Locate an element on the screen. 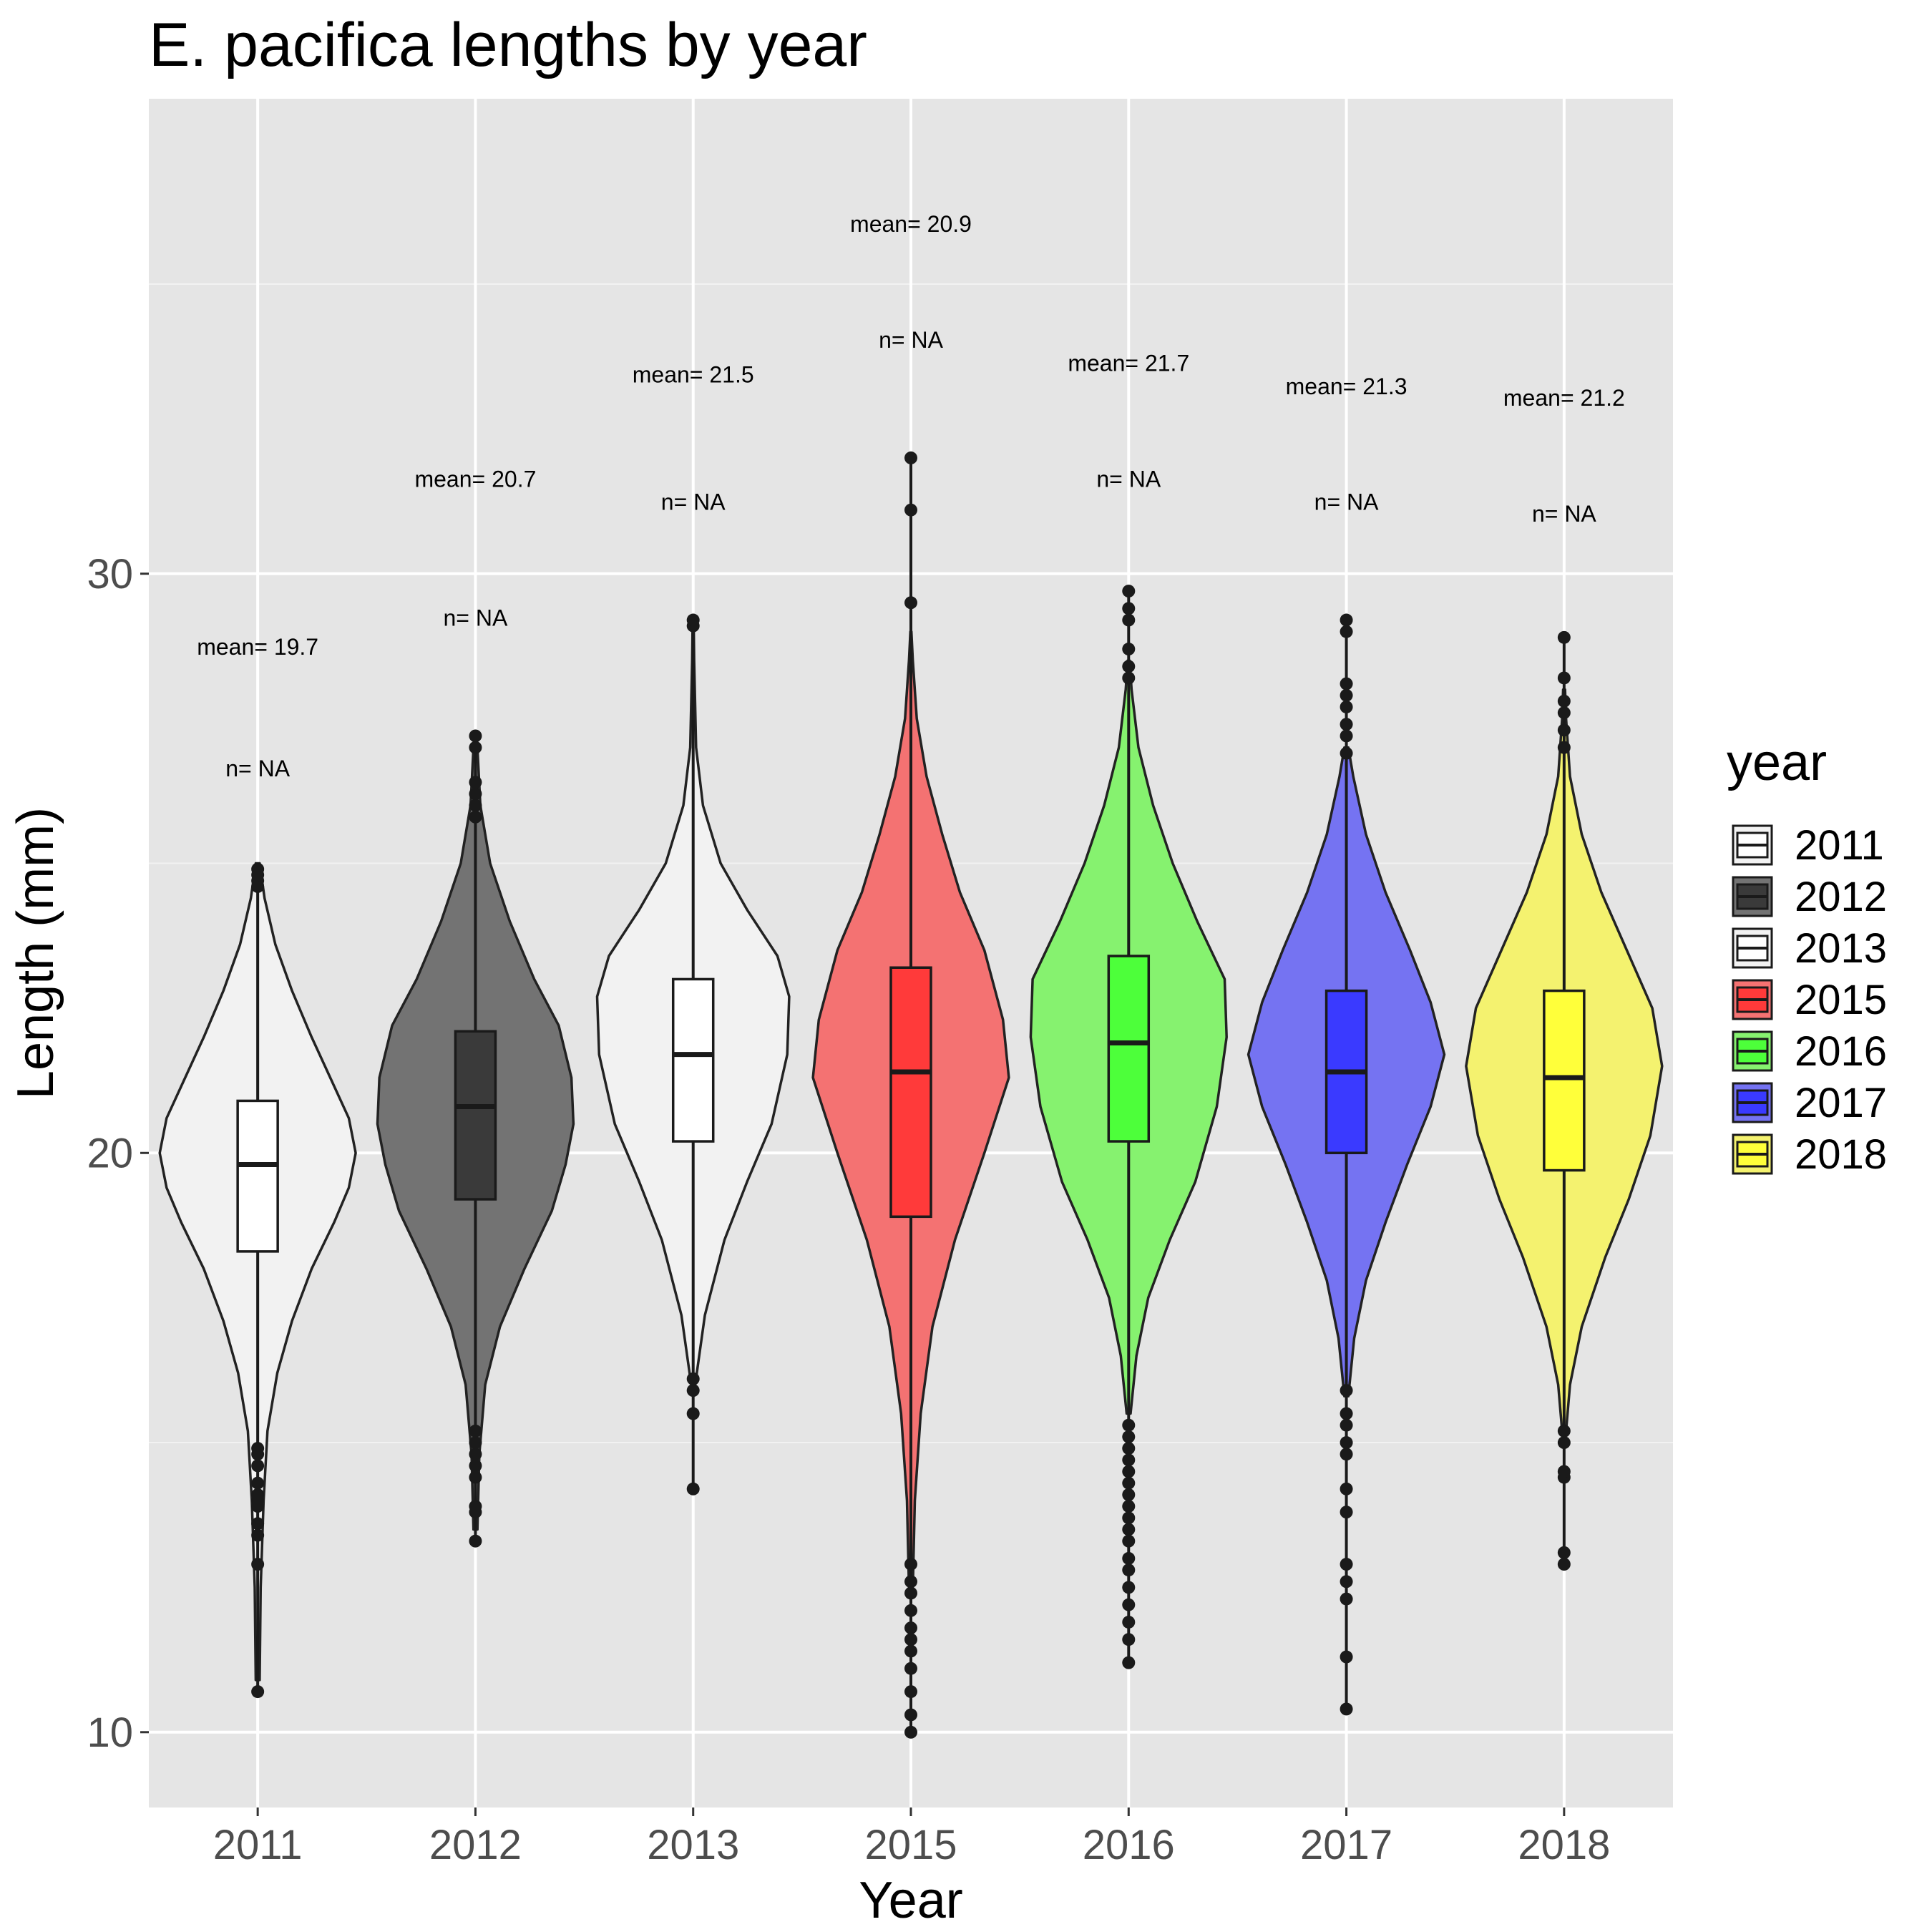 This screenshot has height=1932, width=1932. mean-label-2011: mean= 19.7 is located at coordinates (257, 647).